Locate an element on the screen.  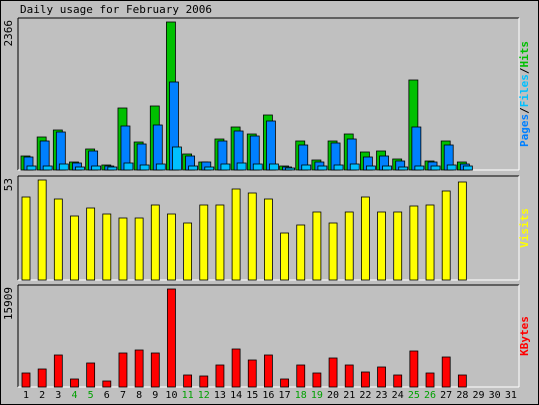
x-tick-label-day-17: 17 is located at coordinates (285, 395).